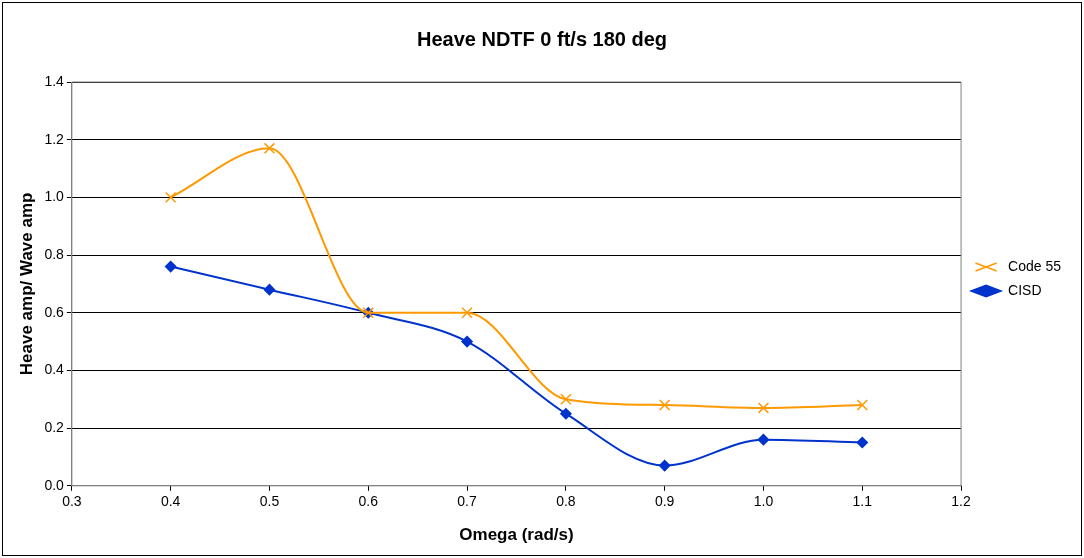 The width and height of the screenshot is (1084, 558). What do you see at coordinates (269, 501) in the screenshot?
I see `x-tick-label: 0.5` at bounding box center [269, 501].